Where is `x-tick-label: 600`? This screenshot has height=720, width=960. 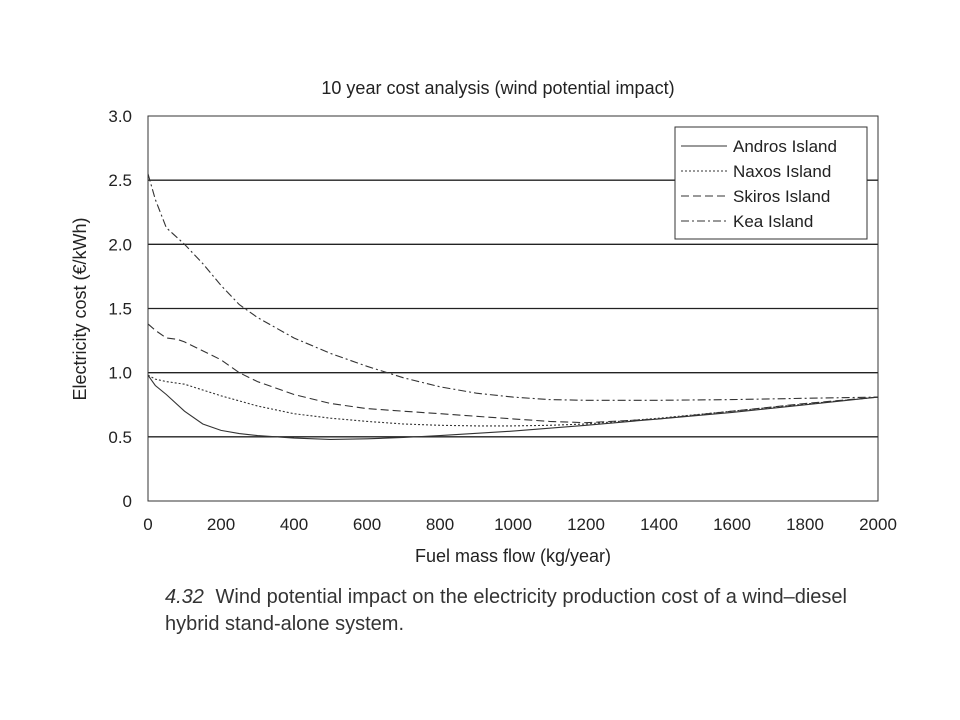
x-tick-label: 600 is located at coordinates (367, 524).